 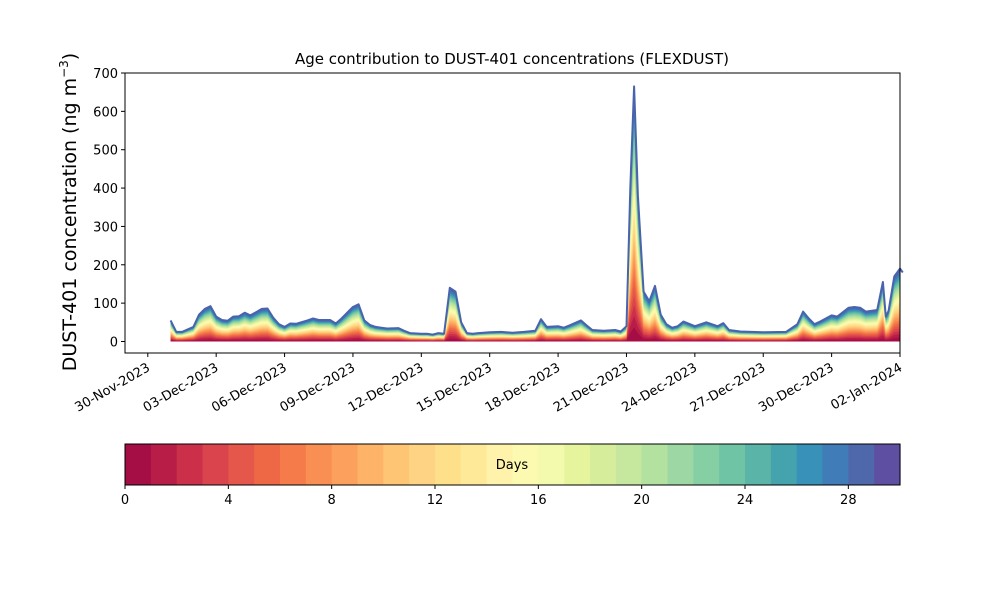 I want to click on x-tick-label: 15-Dec-2023, so click(x=454, y=387).